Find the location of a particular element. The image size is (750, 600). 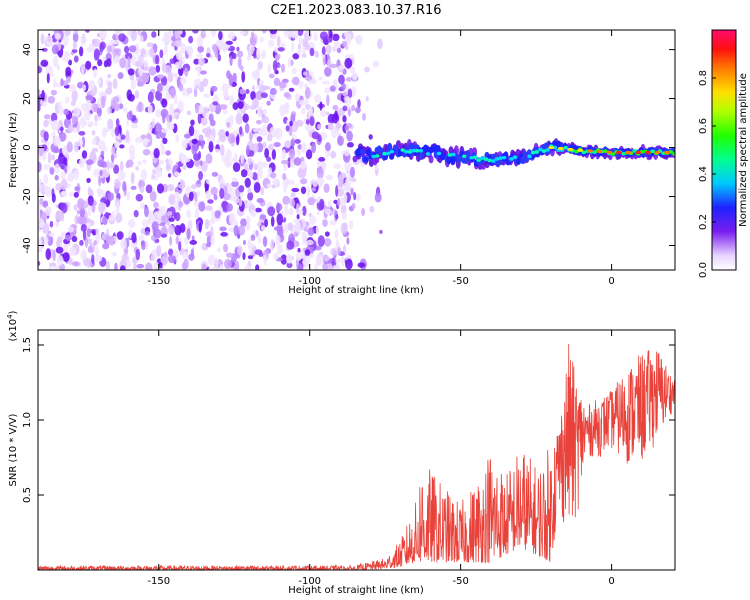

snr-y-scale-label: (x104) is located at coordinates (12, 325).